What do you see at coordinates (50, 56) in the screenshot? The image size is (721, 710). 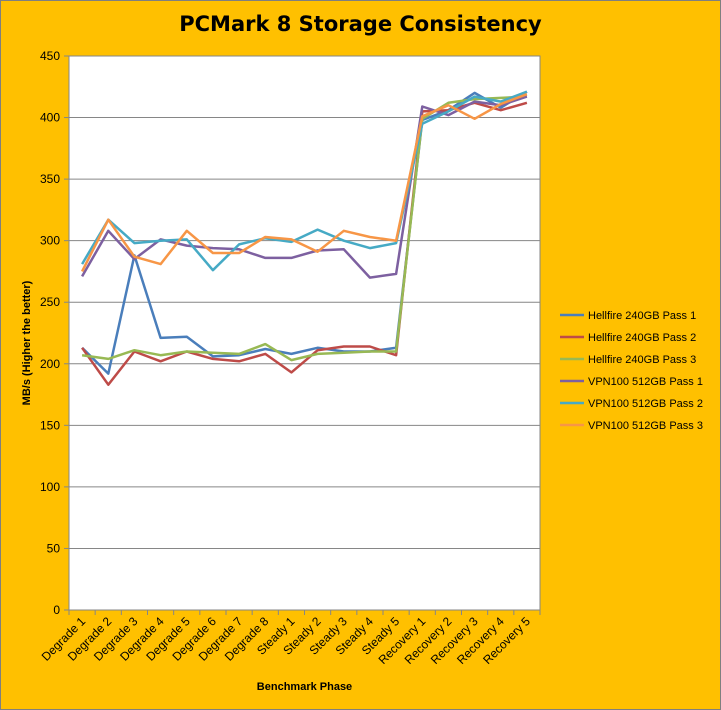 I see `y-tick-label: 450` at bounding box center [50, 56].